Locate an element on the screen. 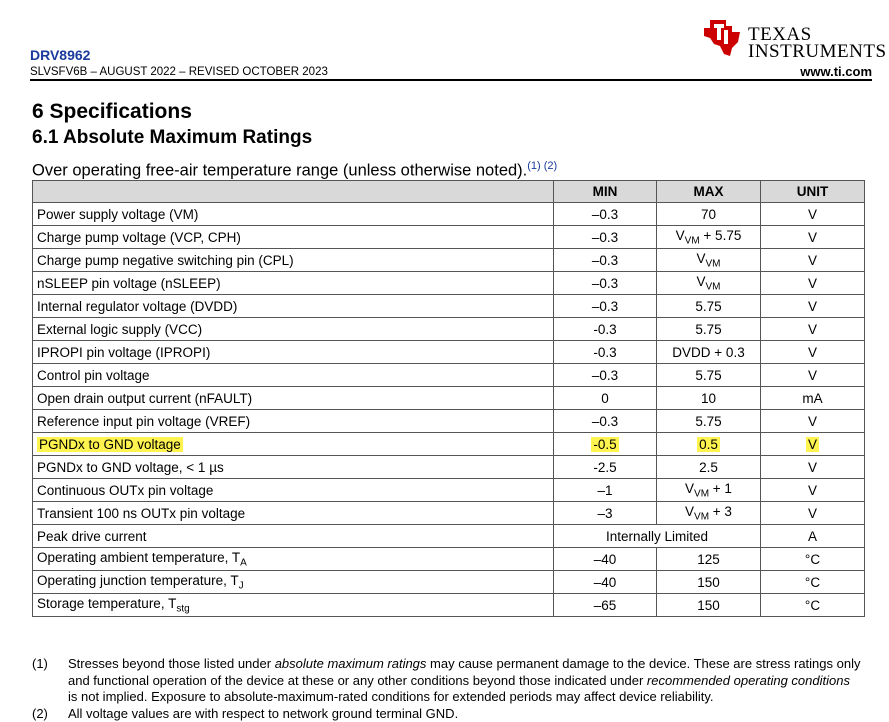  highlight-mark: -0.5 is located at coordinates (604, 444).